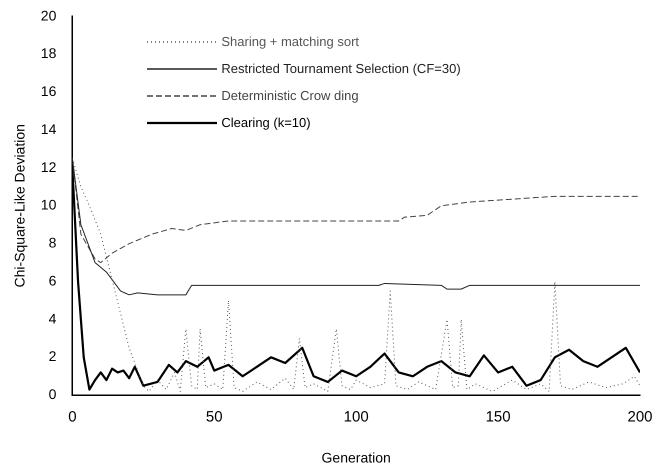 The height and width of the screenshot is (475, 670). Describe the element at coordinates (72, 417) in the screenshot. I see `x-tick-label: 0` at that location.